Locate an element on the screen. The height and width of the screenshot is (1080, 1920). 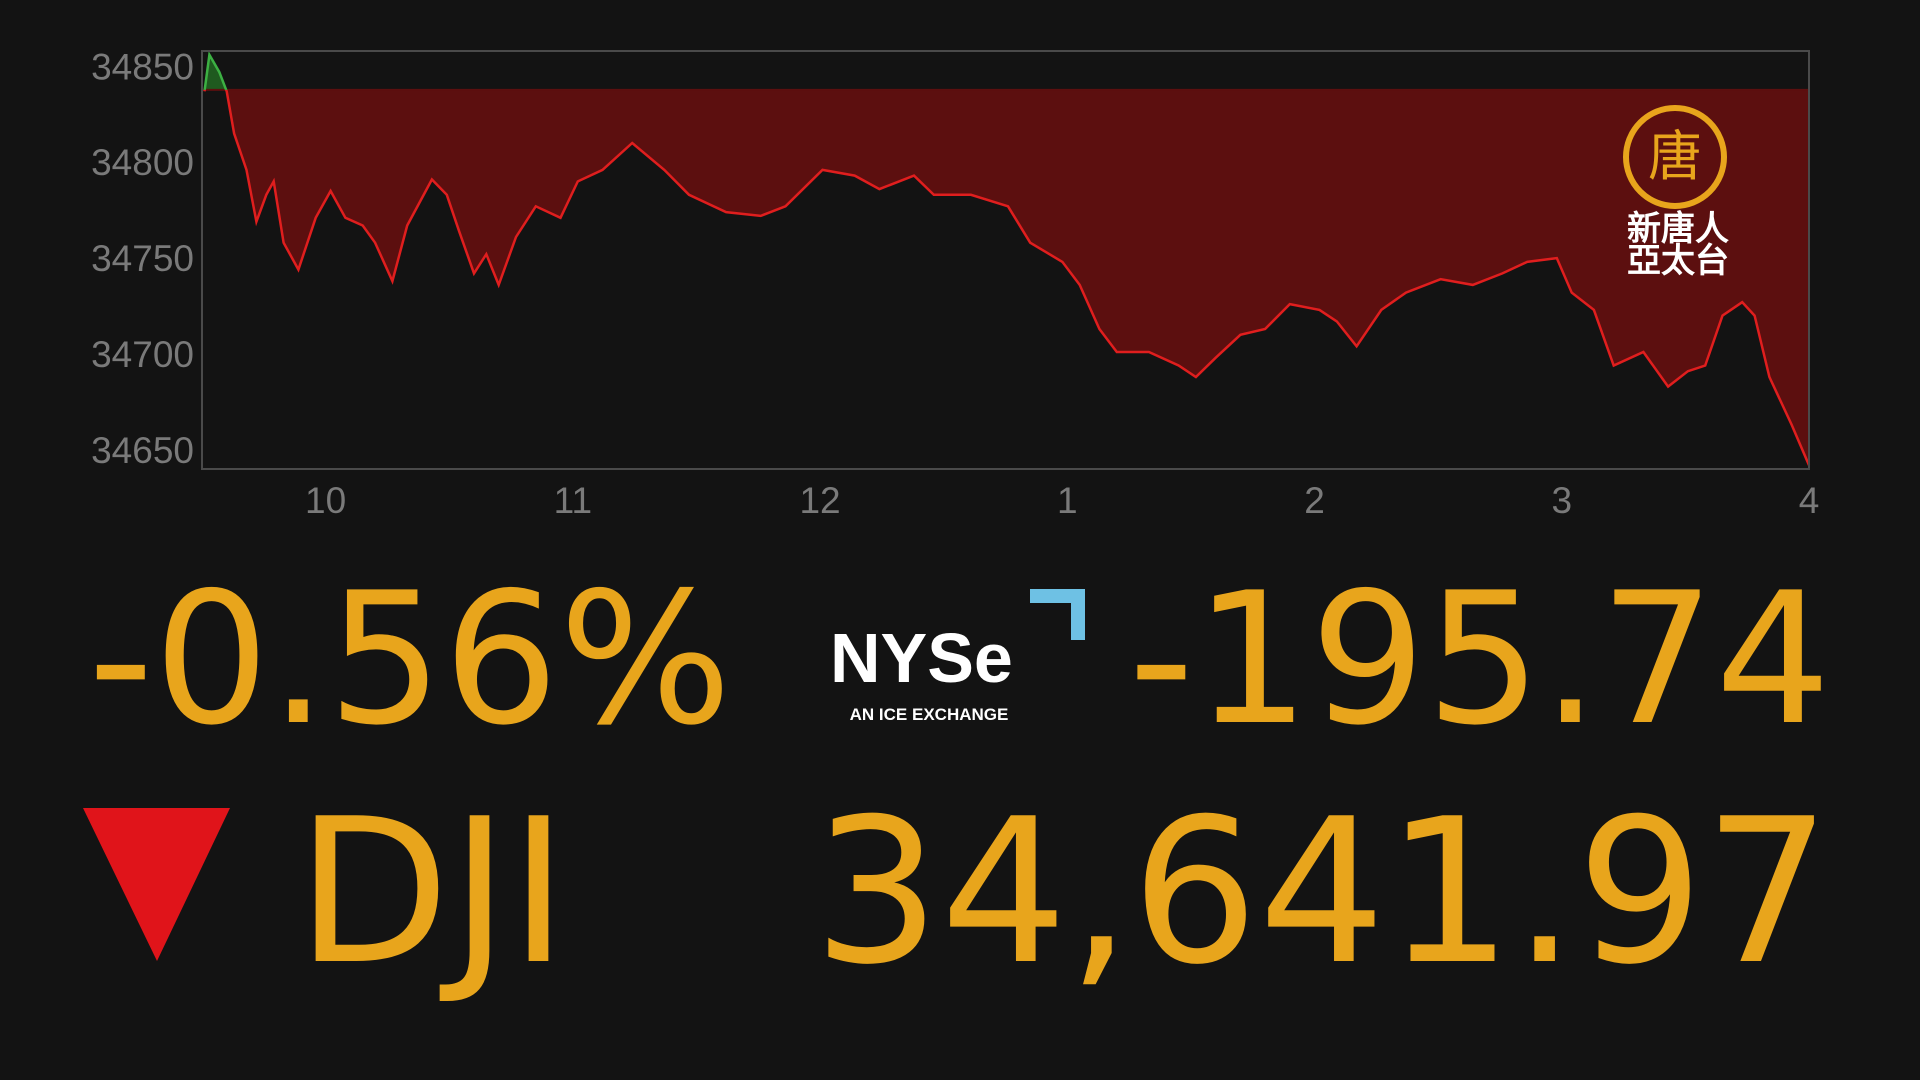
x-tick-label: 4 is located at coordinates (1809, 500).